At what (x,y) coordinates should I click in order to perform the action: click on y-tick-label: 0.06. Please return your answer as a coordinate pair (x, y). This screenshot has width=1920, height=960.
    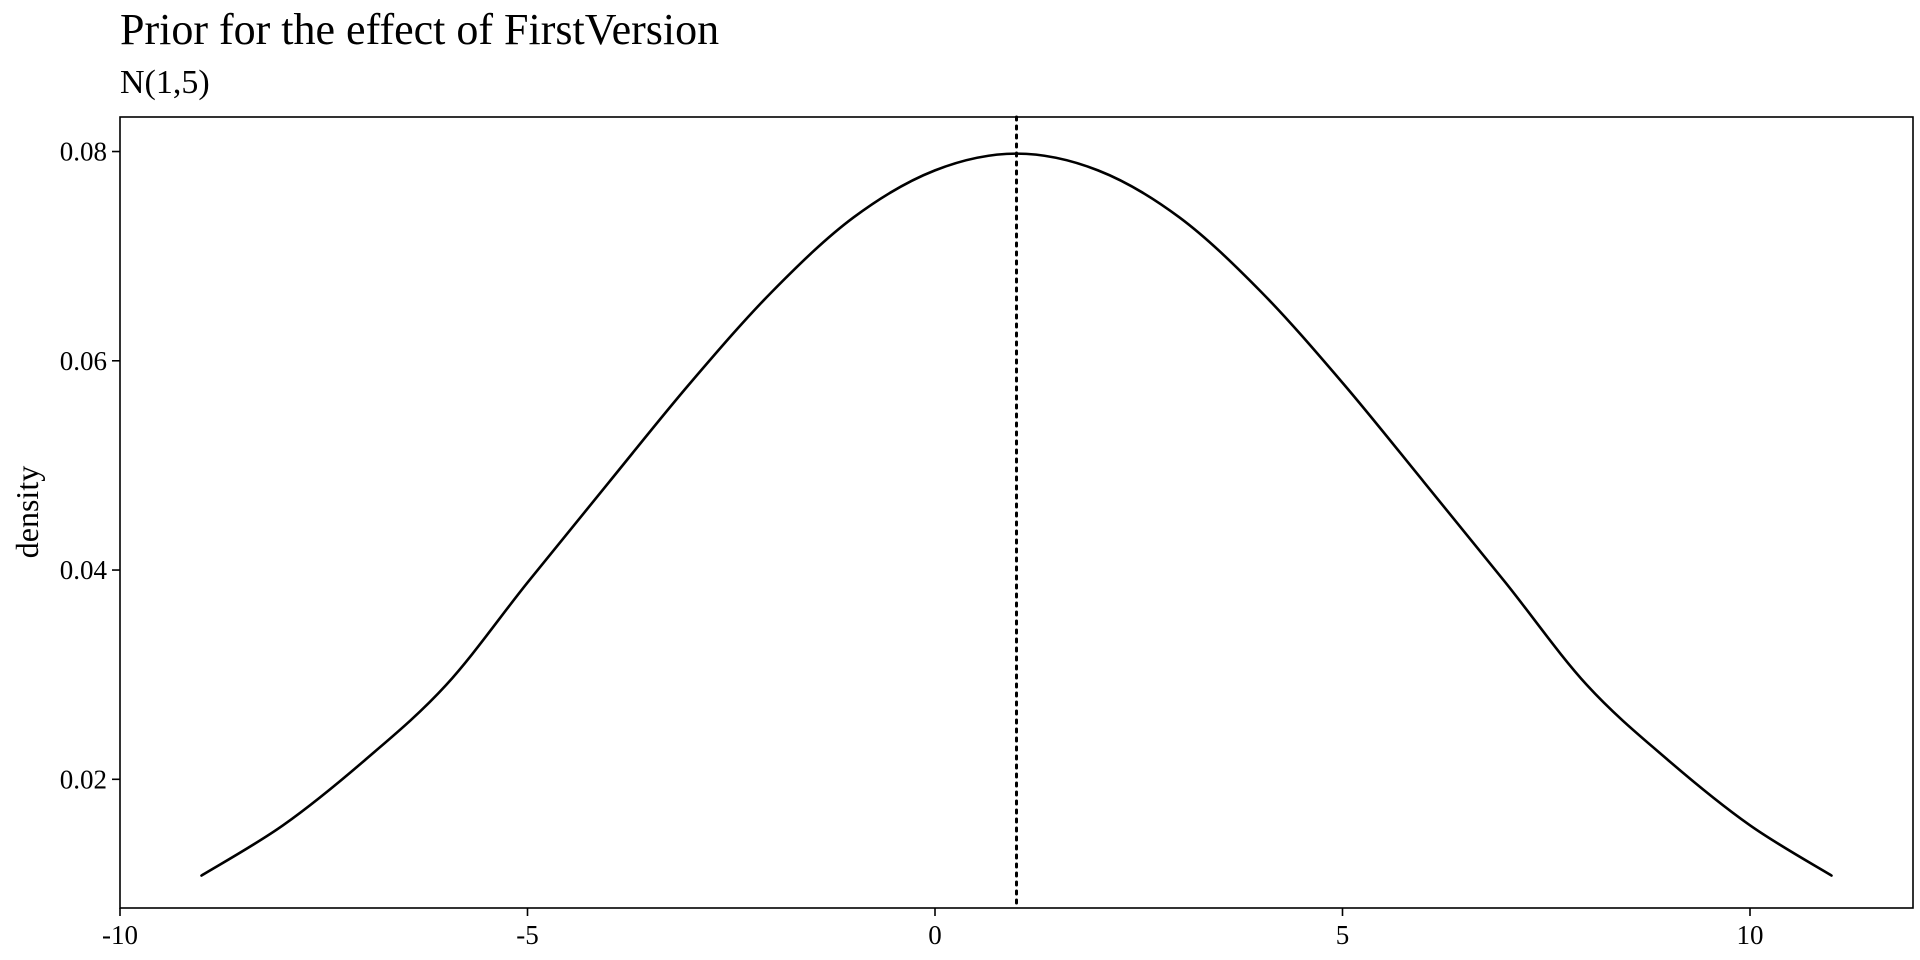
    Looking at the image, I should click on (83, 361).